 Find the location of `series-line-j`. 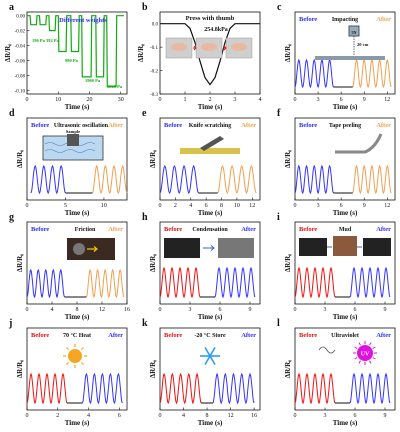

series-line-j is located at coordinates (102, 388).